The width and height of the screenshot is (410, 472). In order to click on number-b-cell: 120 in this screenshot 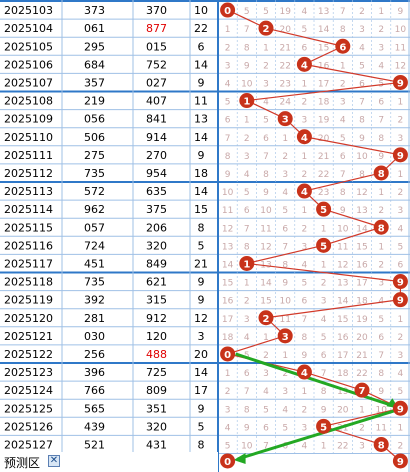, I will do `click(156, 336)`.